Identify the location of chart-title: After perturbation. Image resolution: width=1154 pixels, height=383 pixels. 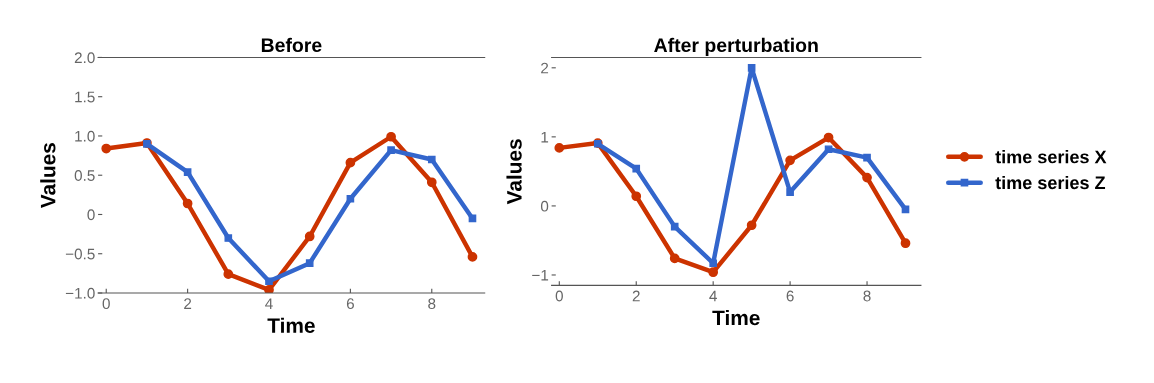
(736, 46).